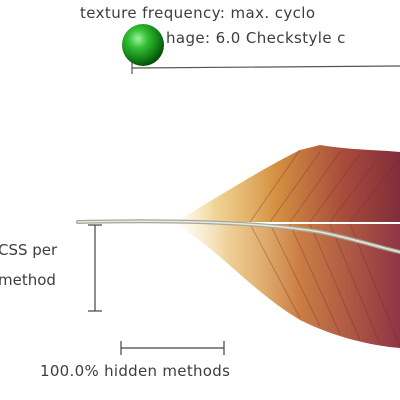 The height and width of the screenshot is (400, 400). What do you see at coordinates (135, 371) in the screenshot?
I see `horizontal-scale-label: 100.0% hidden methods` at bounding box center [135, 371].